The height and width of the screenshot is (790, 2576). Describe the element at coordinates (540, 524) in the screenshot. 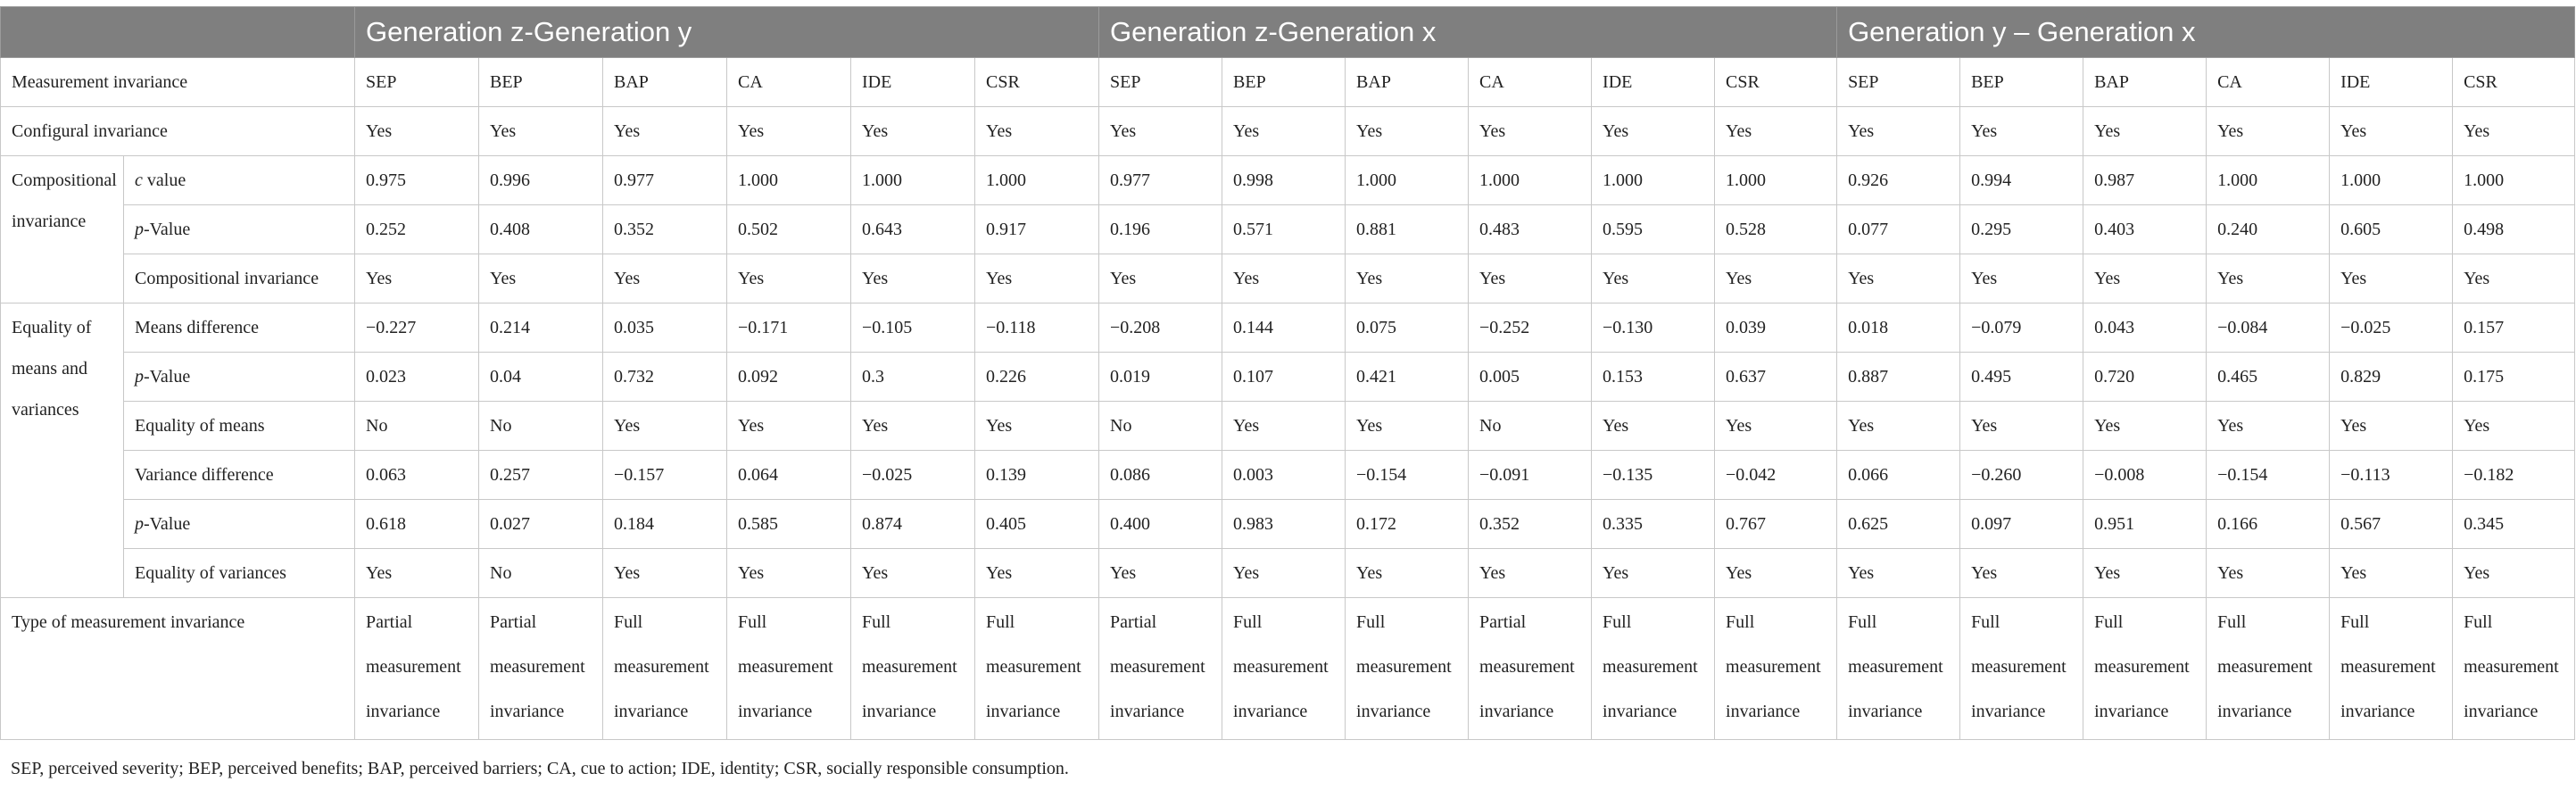

I see `table-cell: 0.027` at that location.